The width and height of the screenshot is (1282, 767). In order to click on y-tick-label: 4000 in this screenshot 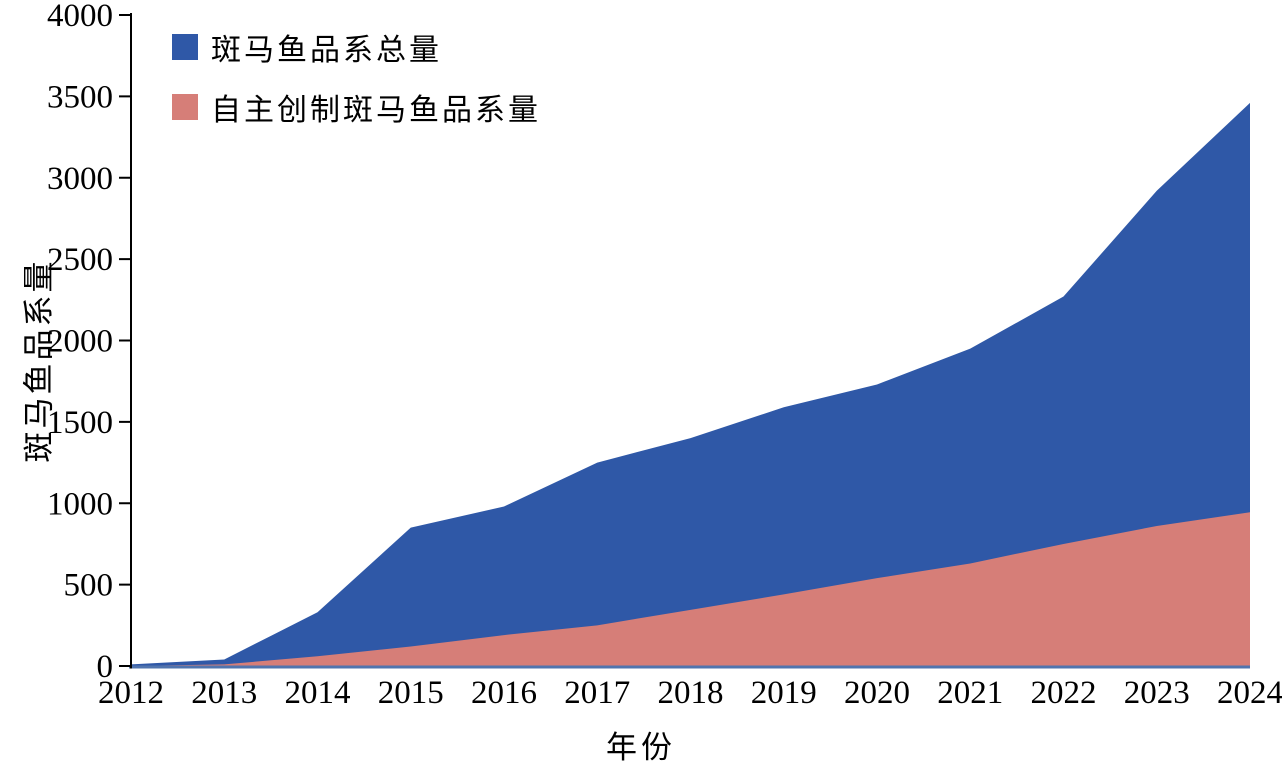, I will do `click(80, 17)`.